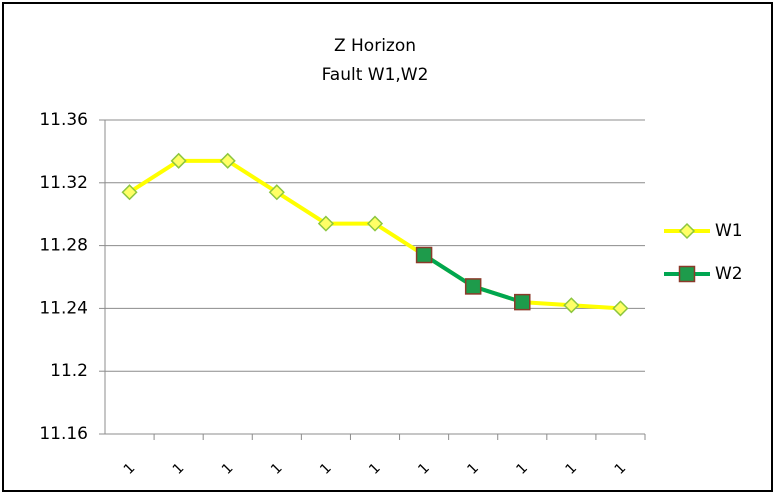  What do you see at coordinates (729, 231) in the screenshot?
I see `legend-label: W1` at bounding box center [729, 231].